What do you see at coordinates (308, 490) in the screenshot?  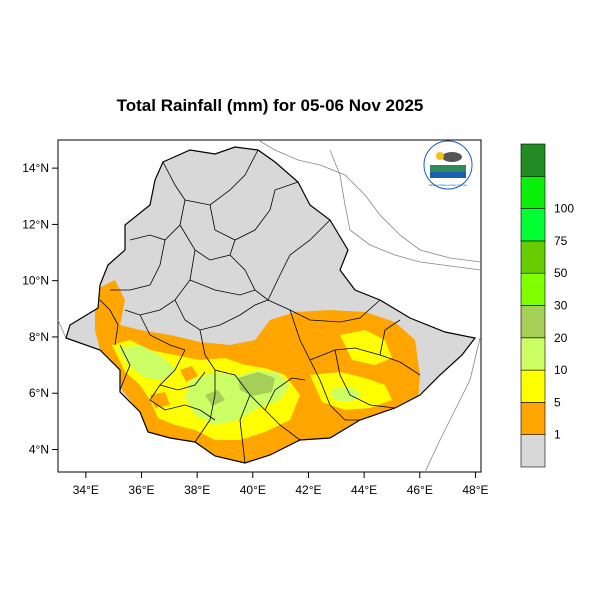 I see `x-tick-label: 42°E` at bounding box center [308, 490].